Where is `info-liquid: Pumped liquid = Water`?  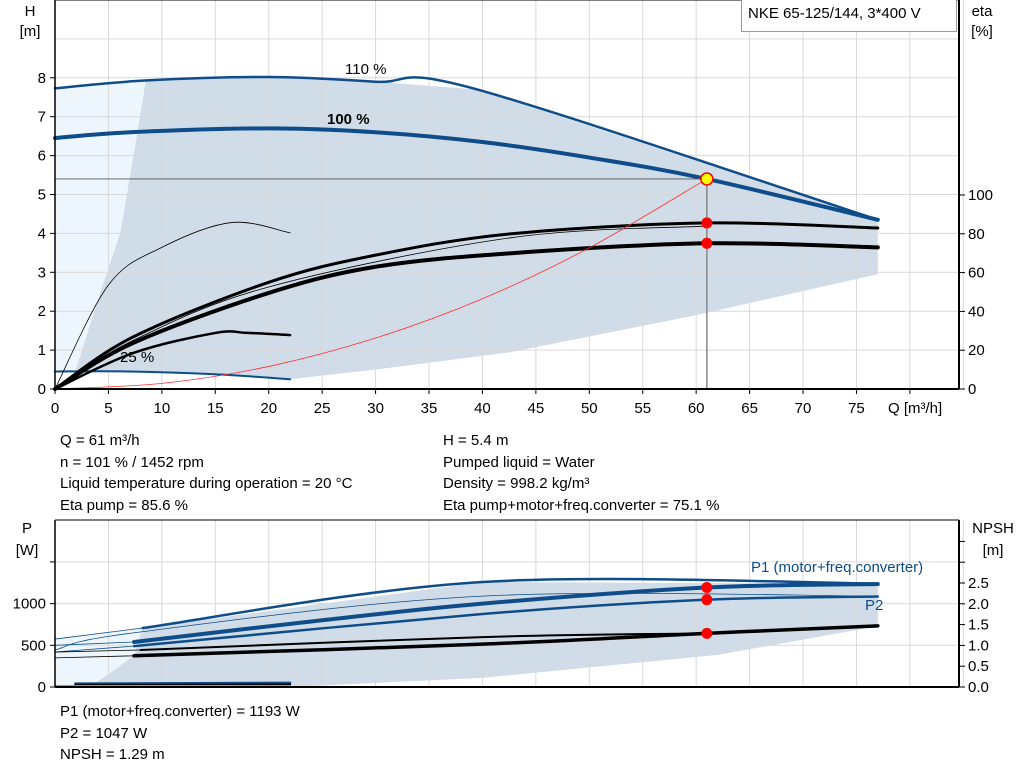 info-liquid: Pumped liquid = Water is located at coordinates (519, 462).